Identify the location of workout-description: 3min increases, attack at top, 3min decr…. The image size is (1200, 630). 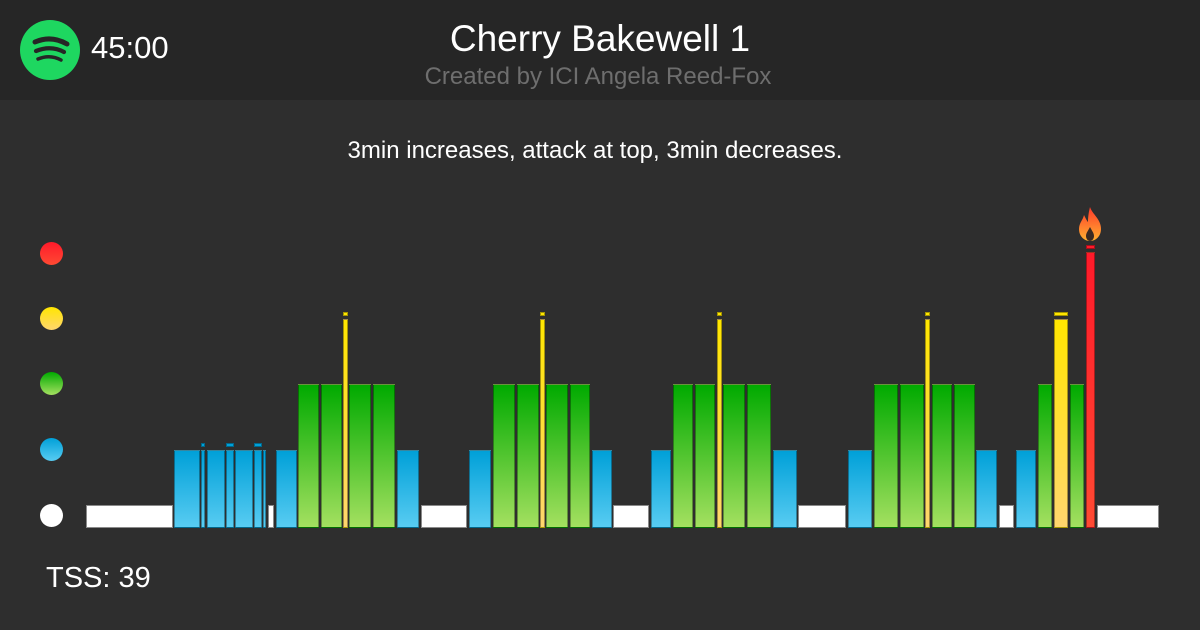
(595, 150).